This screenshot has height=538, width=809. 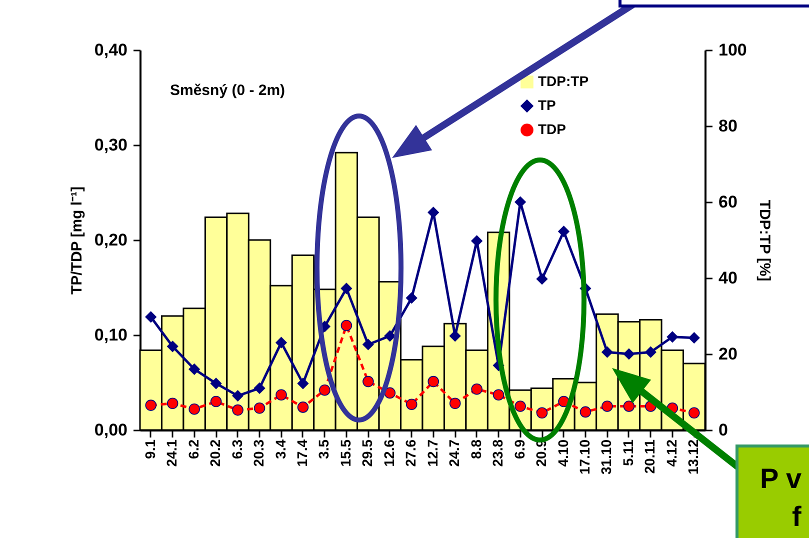 What do you see at coordinates (302, 453) in the screenshot?
I see `x-tick-label: 17.4` at bounding box center [302, 453].